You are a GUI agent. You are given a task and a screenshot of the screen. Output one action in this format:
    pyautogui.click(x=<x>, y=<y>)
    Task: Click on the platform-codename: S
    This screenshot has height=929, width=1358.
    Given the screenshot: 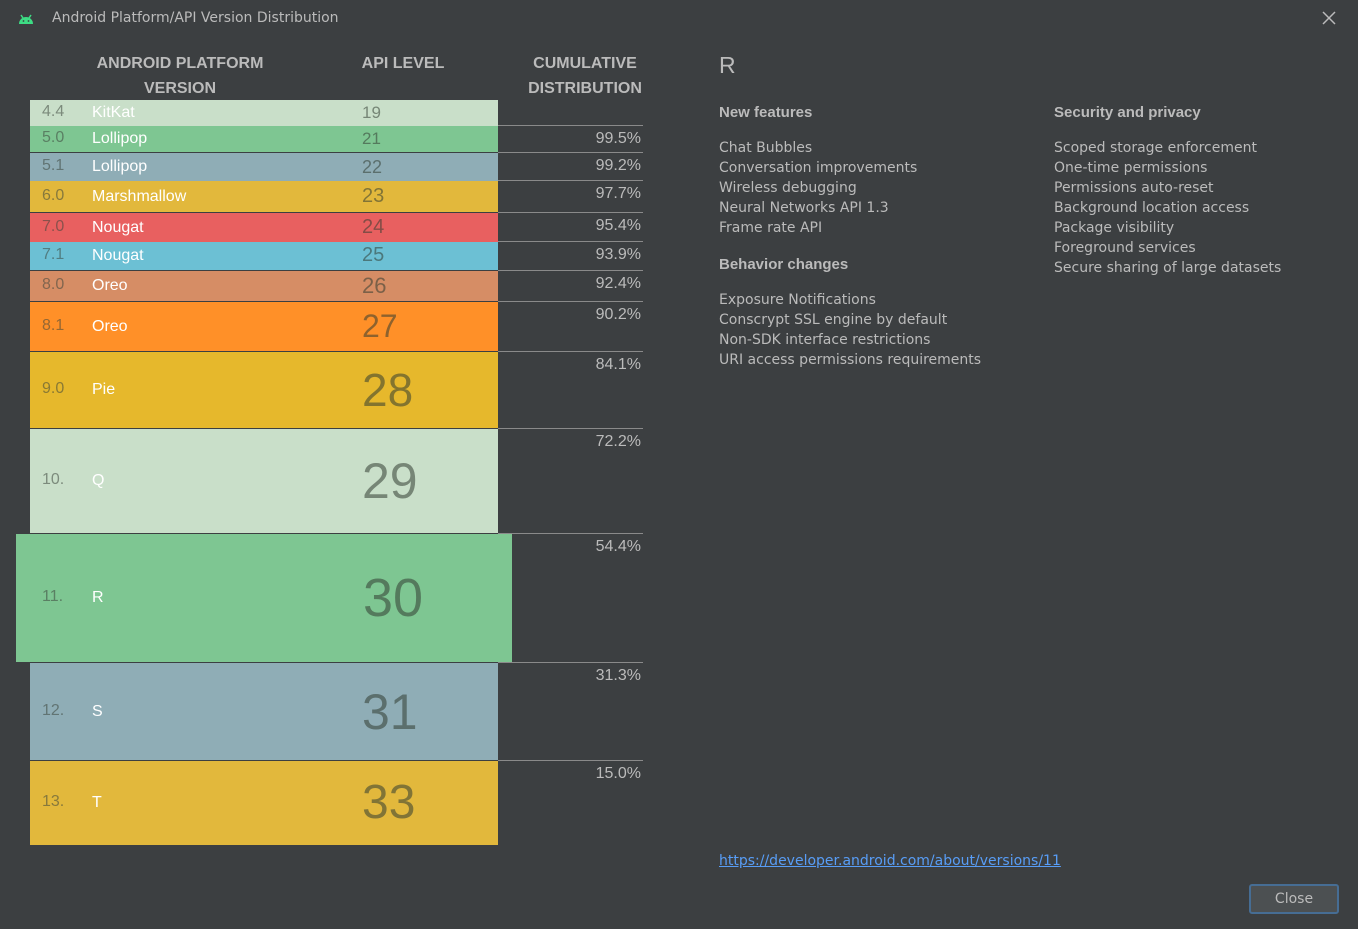 What is the action you would take?
    pyautogui.click(x=97, y=711)
    